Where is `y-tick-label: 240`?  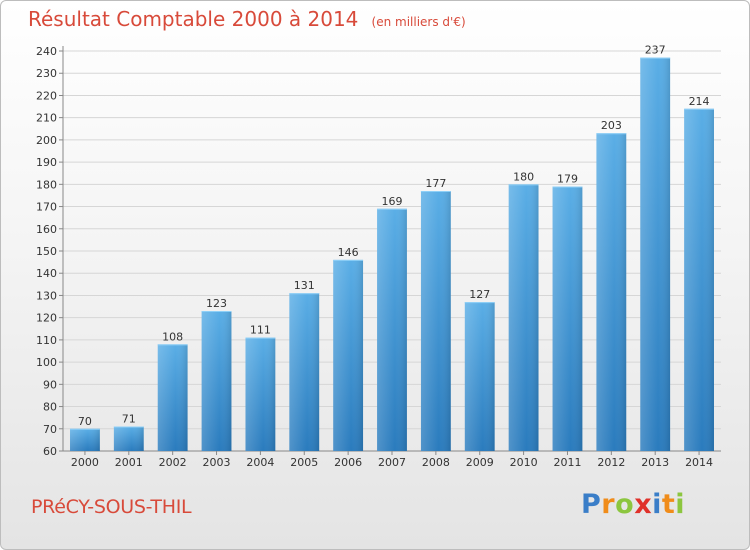
y-tick-label: 240 is located at coordinates (46, 51).